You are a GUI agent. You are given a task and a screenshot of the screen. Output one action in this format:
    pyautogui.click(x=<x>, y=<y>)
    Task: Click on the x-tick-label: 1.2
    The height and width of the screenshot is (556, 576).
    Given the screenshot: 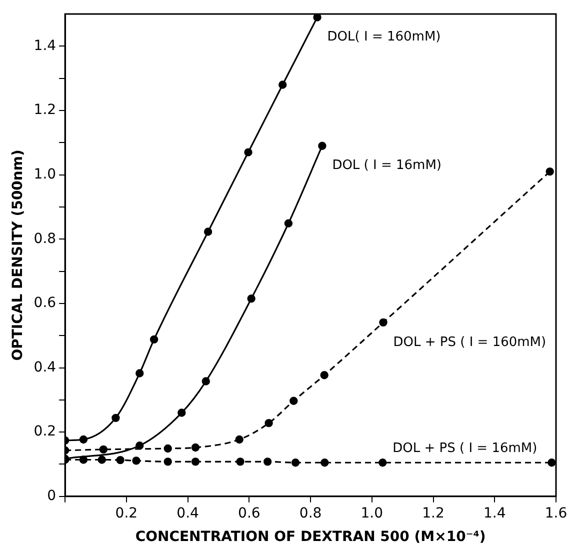 What is the action you would take?
    pyautogui.click(x=433, y=513)
    